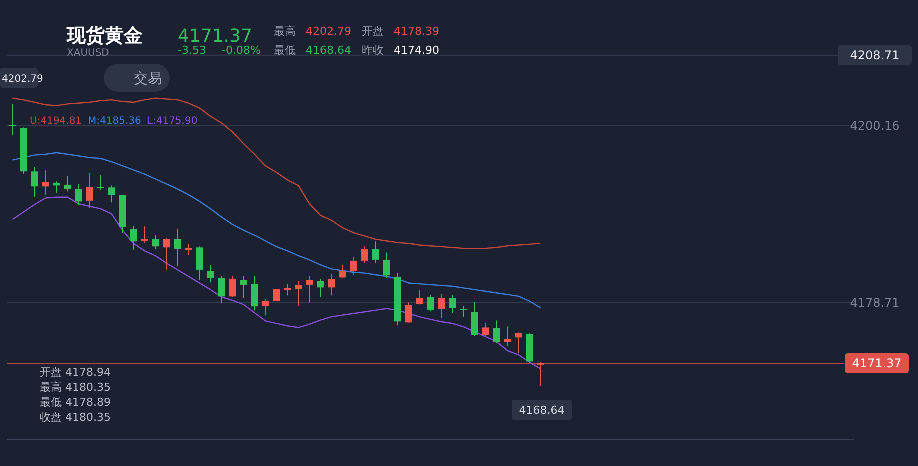 The height and width of the screenshot is (466, 918). What do you see at coordinates (285, 31) in the screenshot?
I see `text: 最高` at bounding box center [285, 31].